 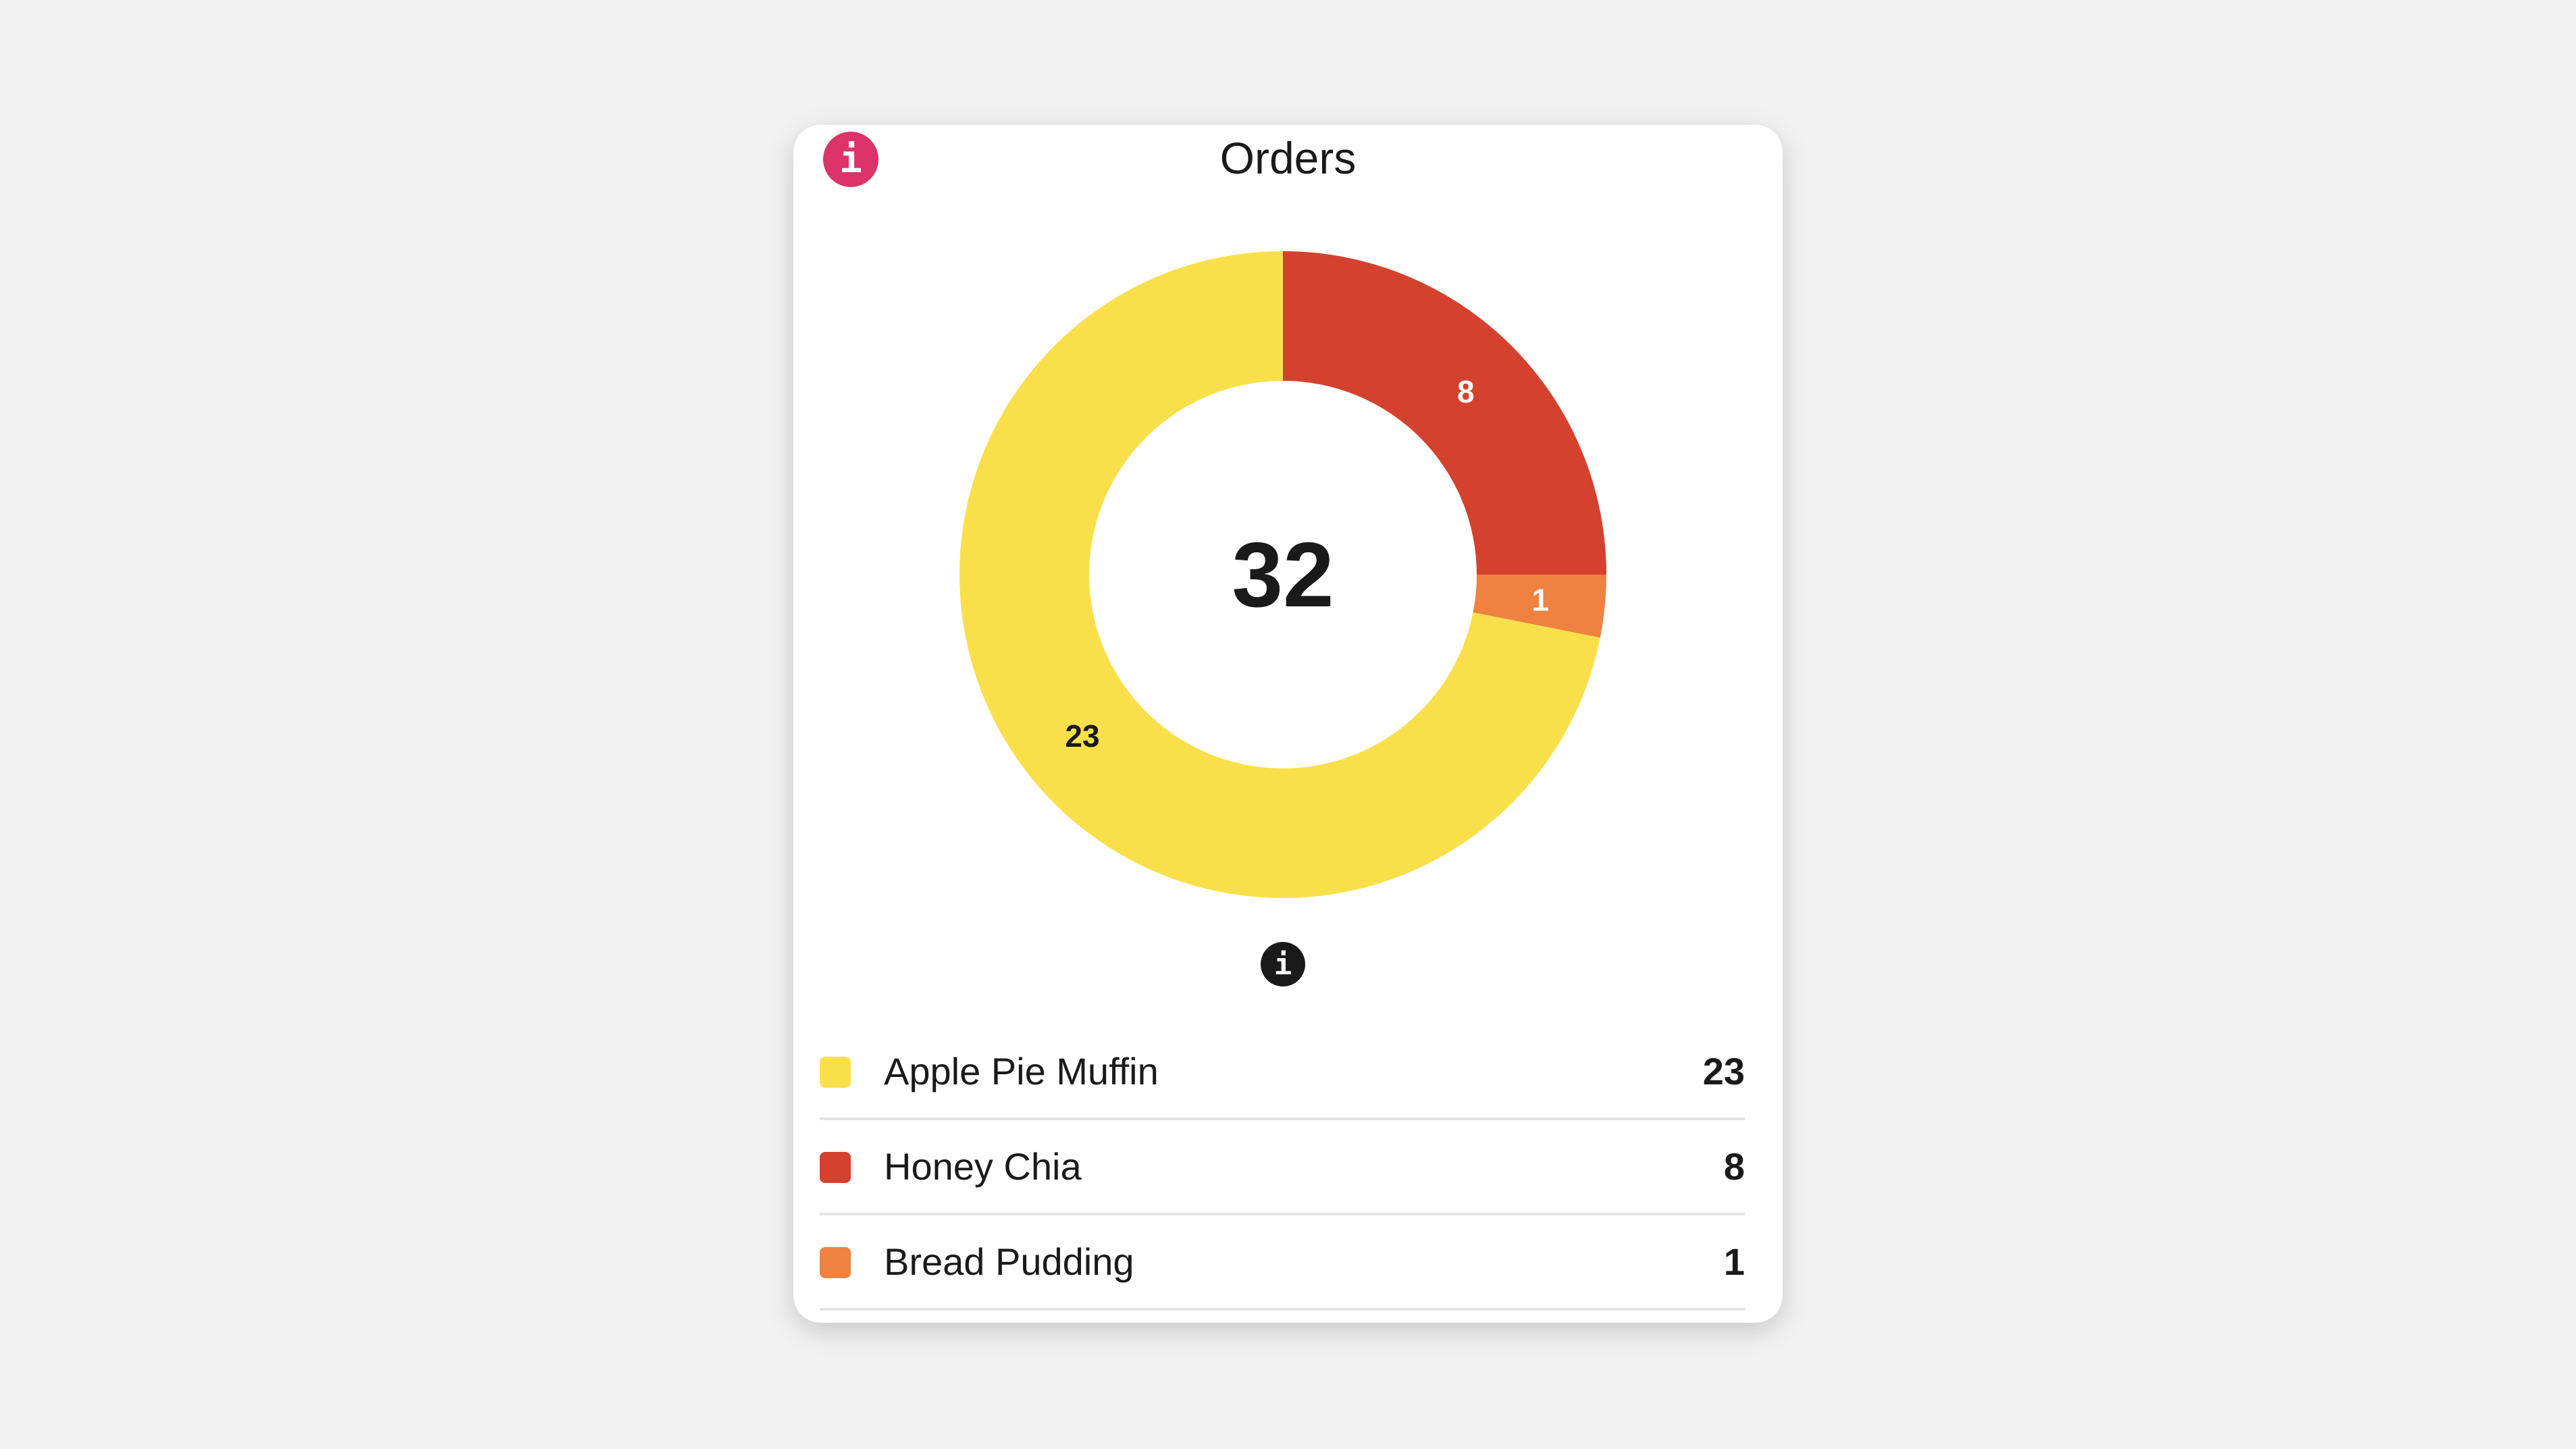 I want to click on legend-value: 23, so click(x=1723, y=1071).